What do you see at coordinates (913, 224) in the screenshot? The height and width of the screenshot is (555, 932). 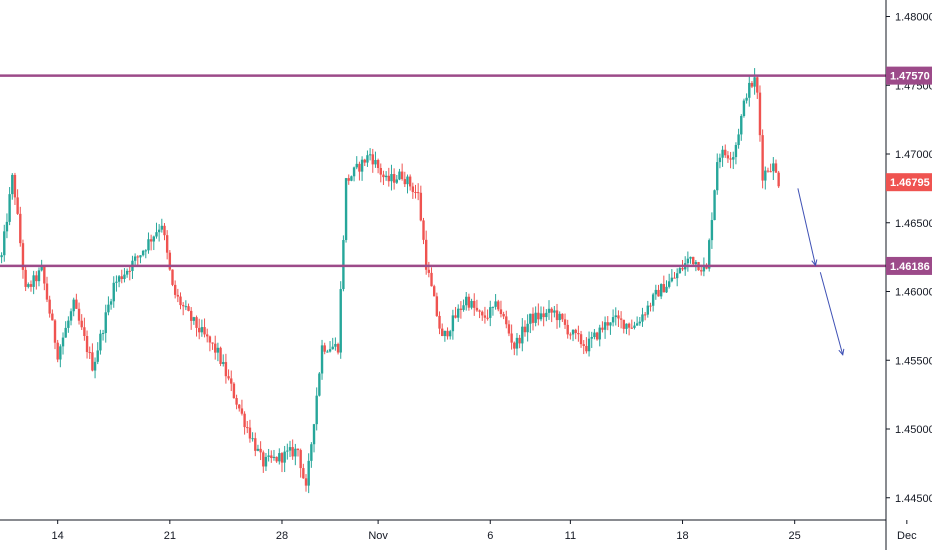 I see `y-tick-label: 1.46500` at bounding box center [913, 224].